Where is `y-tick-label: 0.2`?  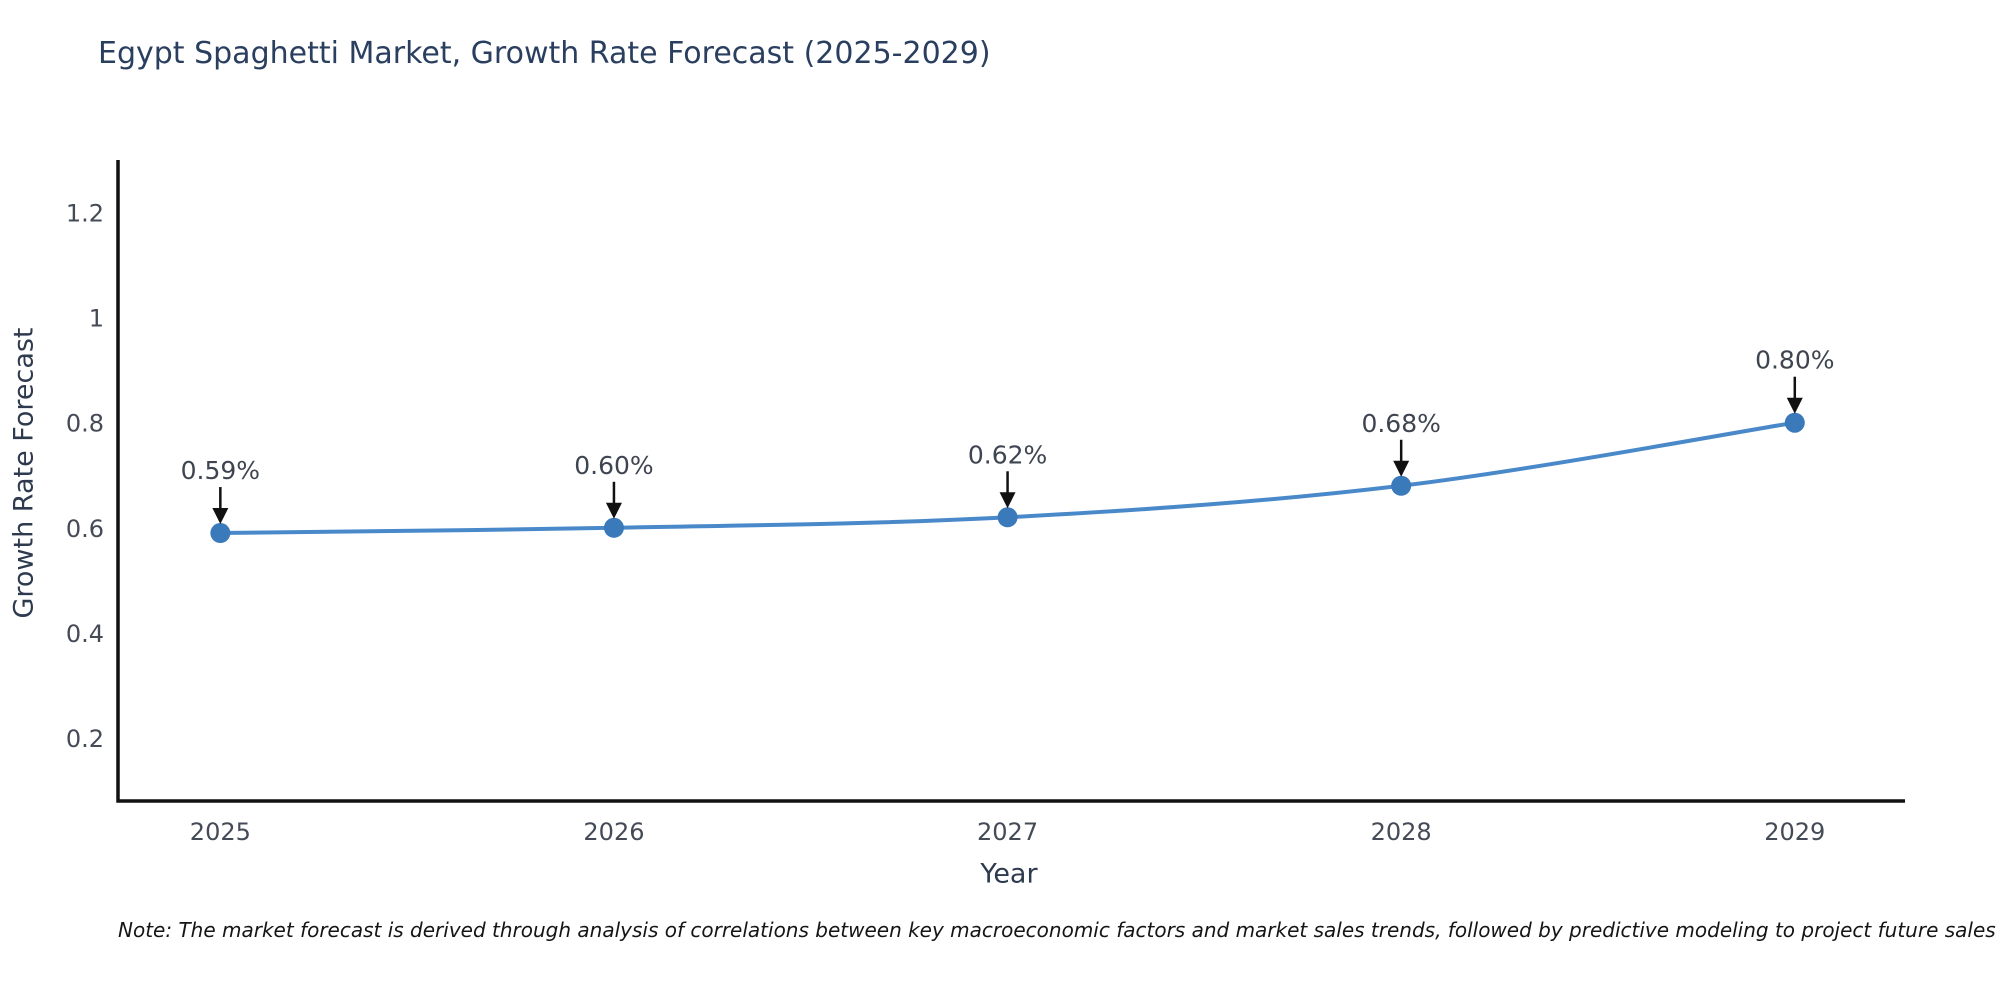
y-tick-label: 0.2 is located at coordinates (85, 739).